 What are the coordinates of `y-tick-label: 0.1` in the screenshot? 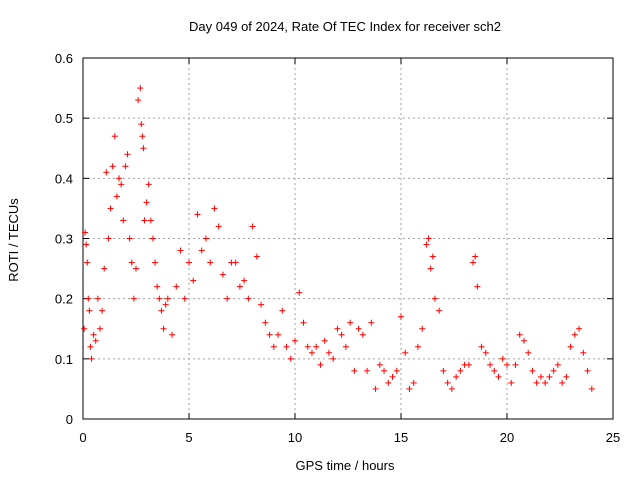 It's located at (64, 359).